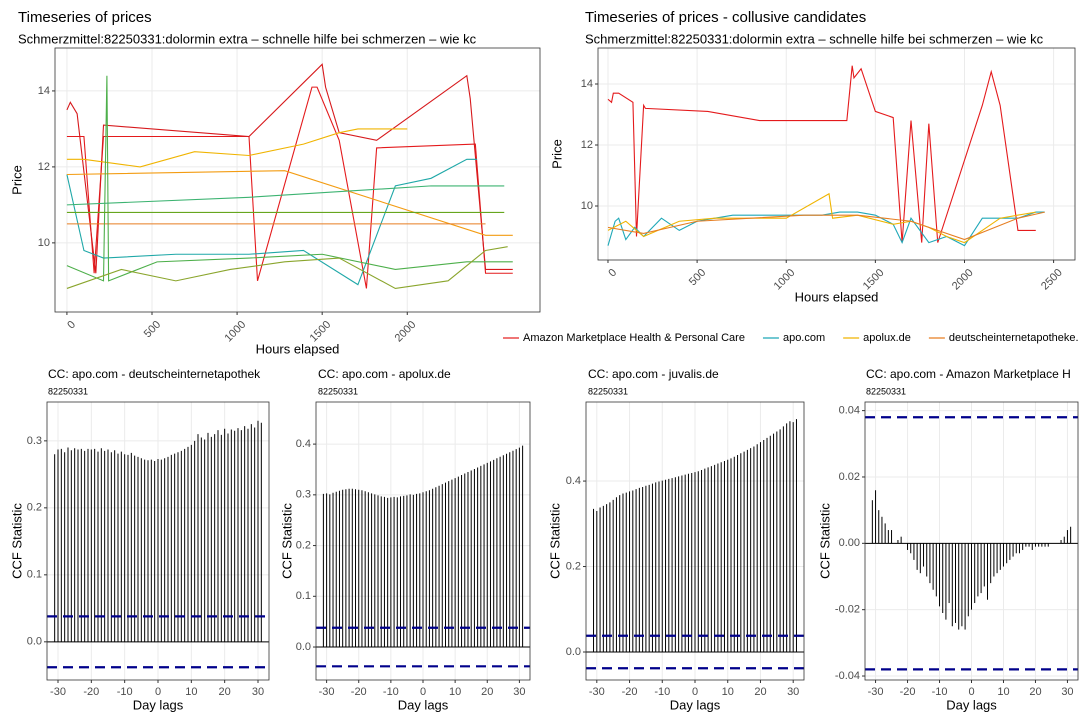 The height and width of the screenshot is (720, 1088). Describe the element at coordinates (406, 332) in the screenshot. I see `x-tick-label: 2000` at that location.